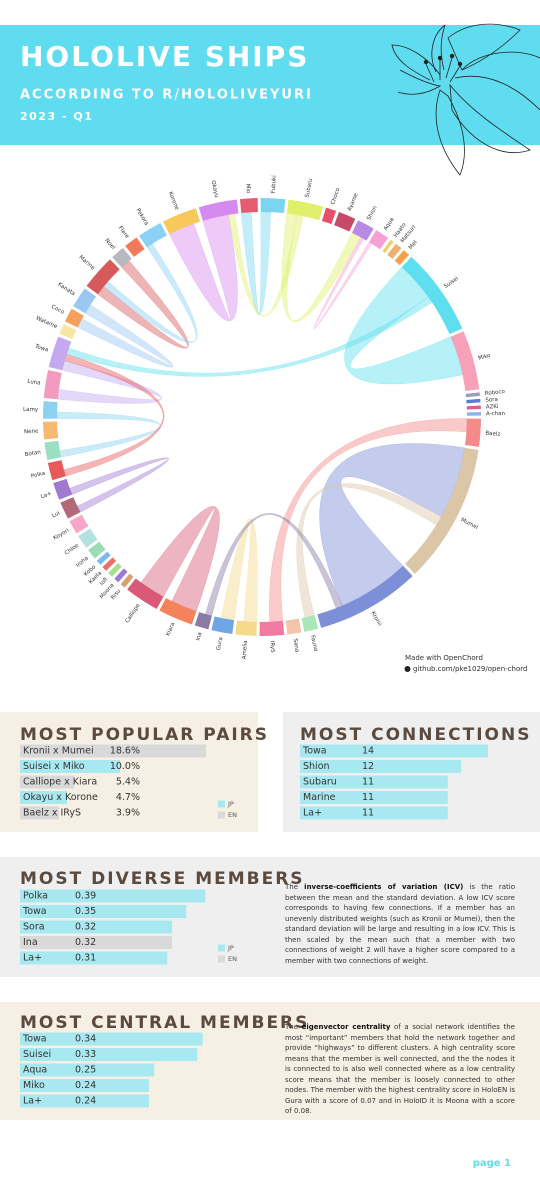 The image size is (540, 1200). I want to click on description-term: inverse-coefficients of variation (ICV), so click(384, 887).